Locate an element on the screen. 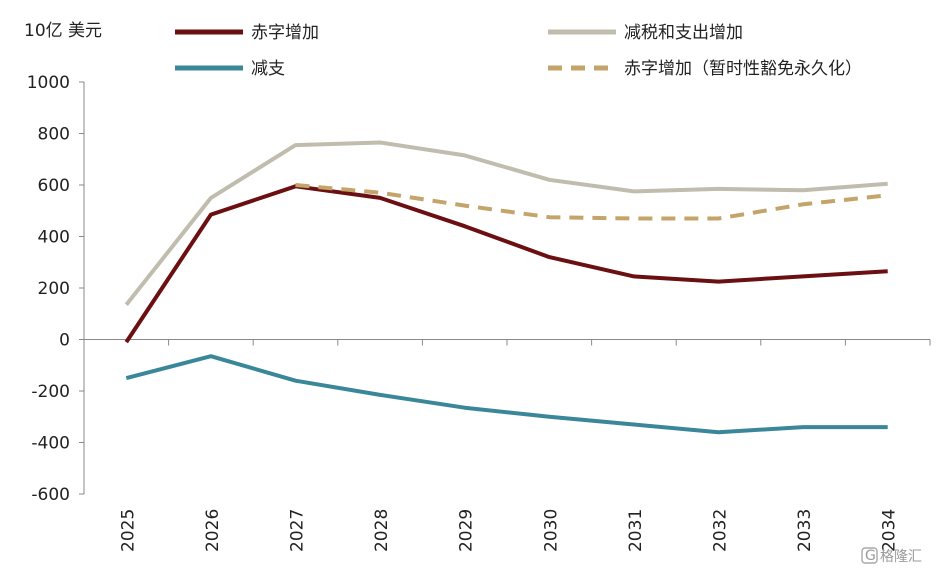 The image size is (950, 571). watermark: G 格隆汇 is located at coordinates (891, 556).